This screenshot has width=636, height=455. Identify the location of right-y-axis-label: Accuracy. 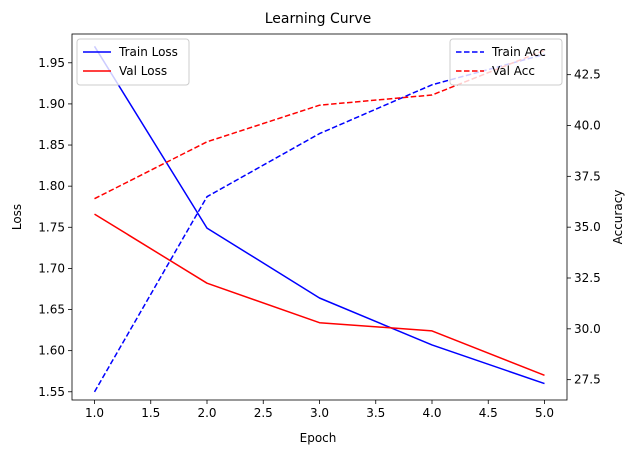
(618, 217).